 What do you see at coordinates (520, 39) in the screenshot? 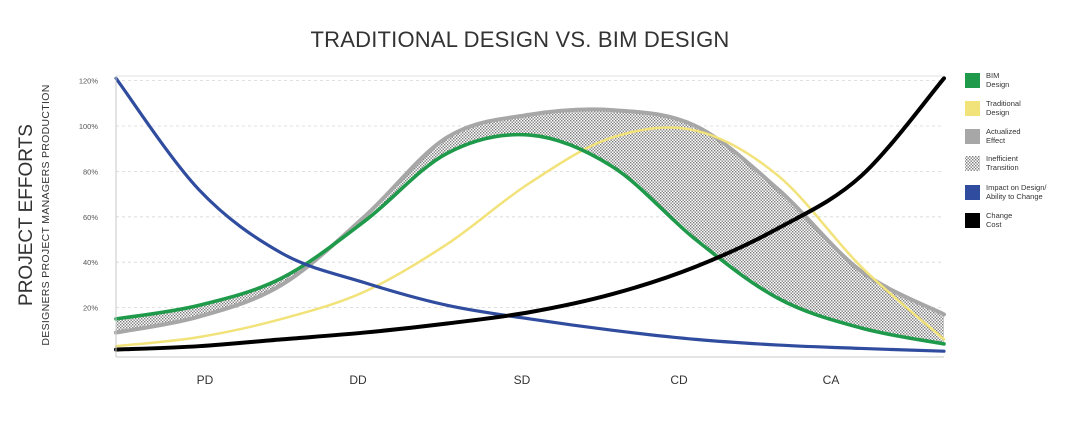
I see `chart-title: TRADITIONAL DESIGN VS. BIM DESIGN` at bounding box center [520, 39].